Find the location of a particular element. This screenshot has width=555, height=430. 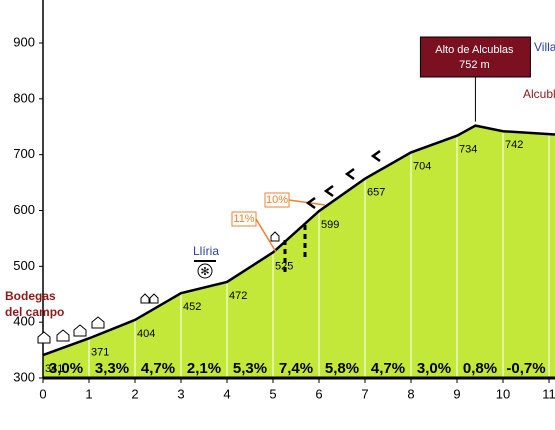

data-label: 752 m is located at coordinates (474, 65).